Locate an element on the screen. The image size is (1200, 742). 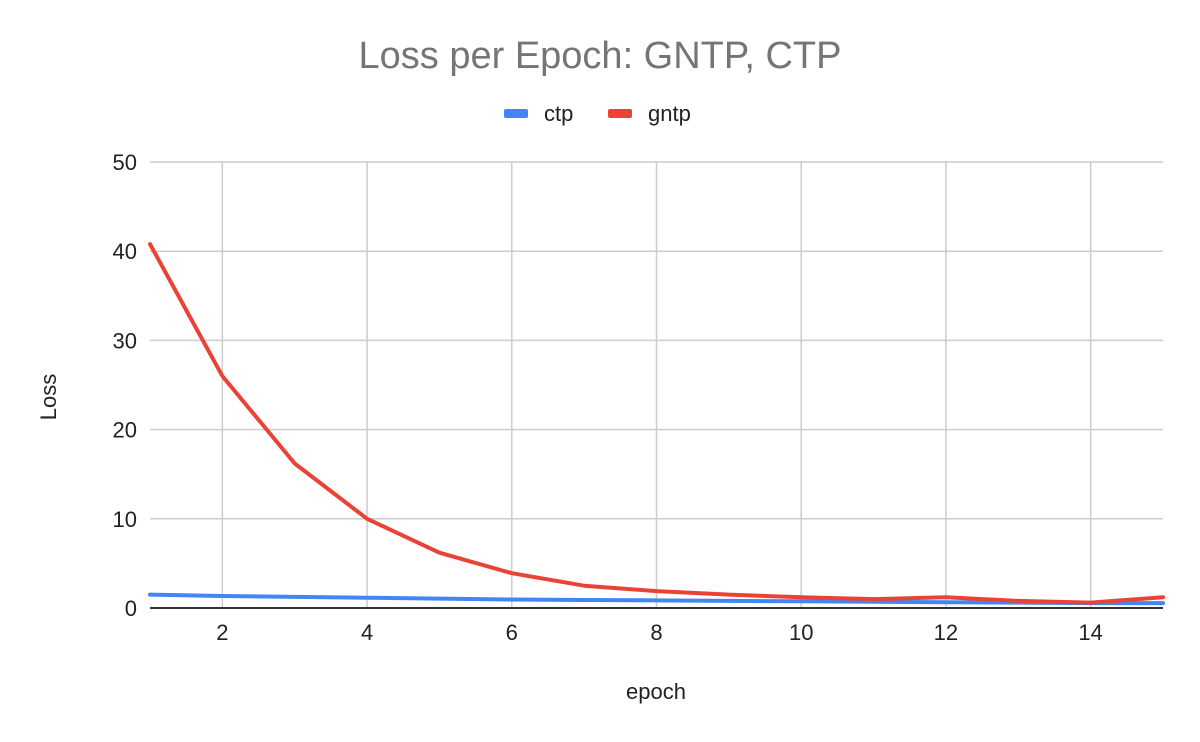
x-tick-label: 4 is located at coordinates (367, 632).